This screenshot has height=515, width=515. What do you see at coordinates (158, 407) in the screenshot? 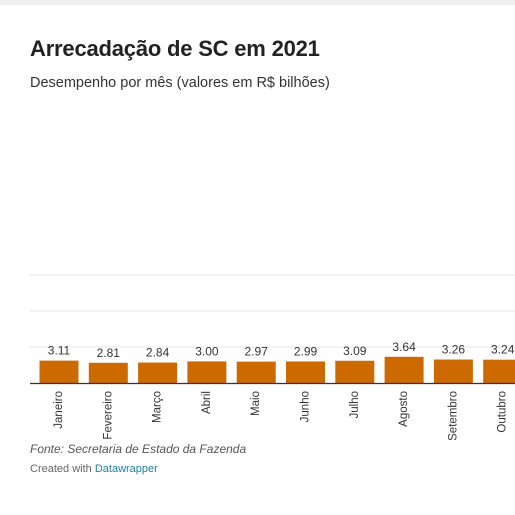
I see `category-label: Março` at bounding box center [158, 407].